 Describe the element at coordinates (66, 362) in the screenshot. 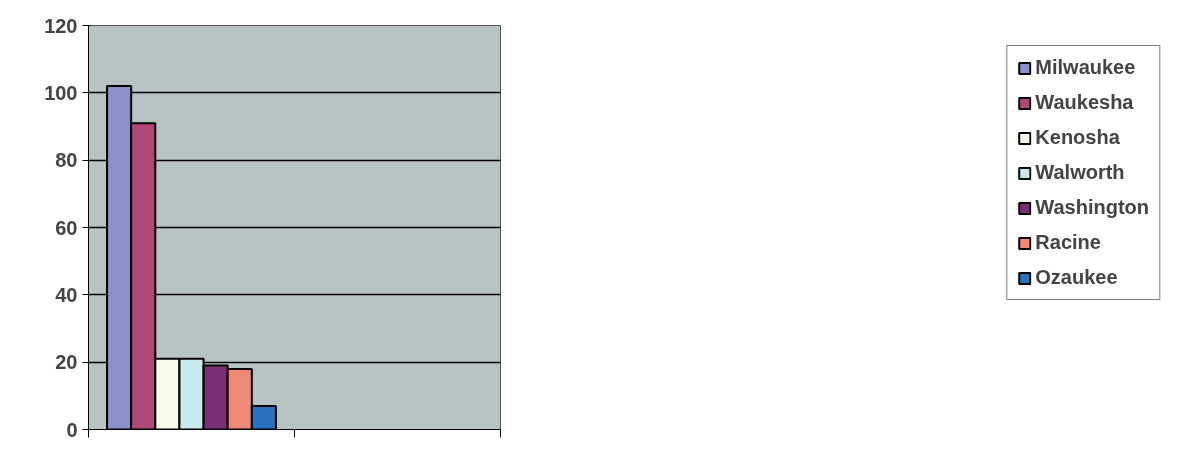

I see `y-tick-label: 20` at that location.